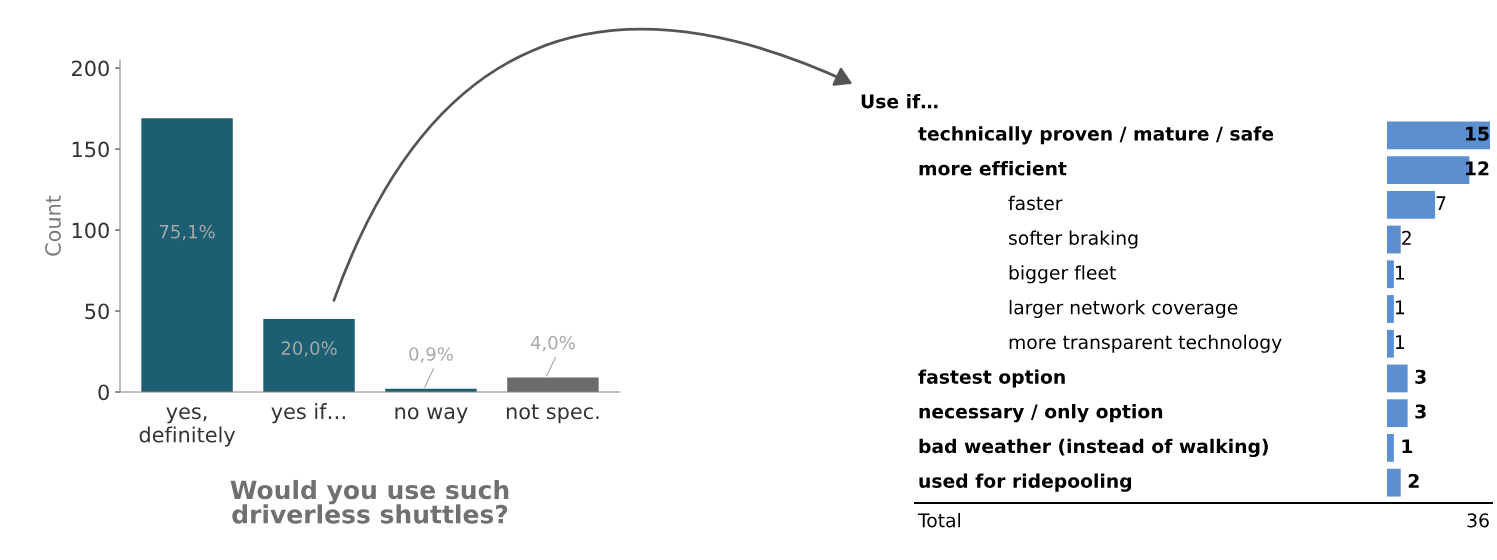 This screenshot has width=1497, height=560. Describe the element at coordinates (1123, 309) in the screenshot. I see `category-label: larger network coverage` at that location.